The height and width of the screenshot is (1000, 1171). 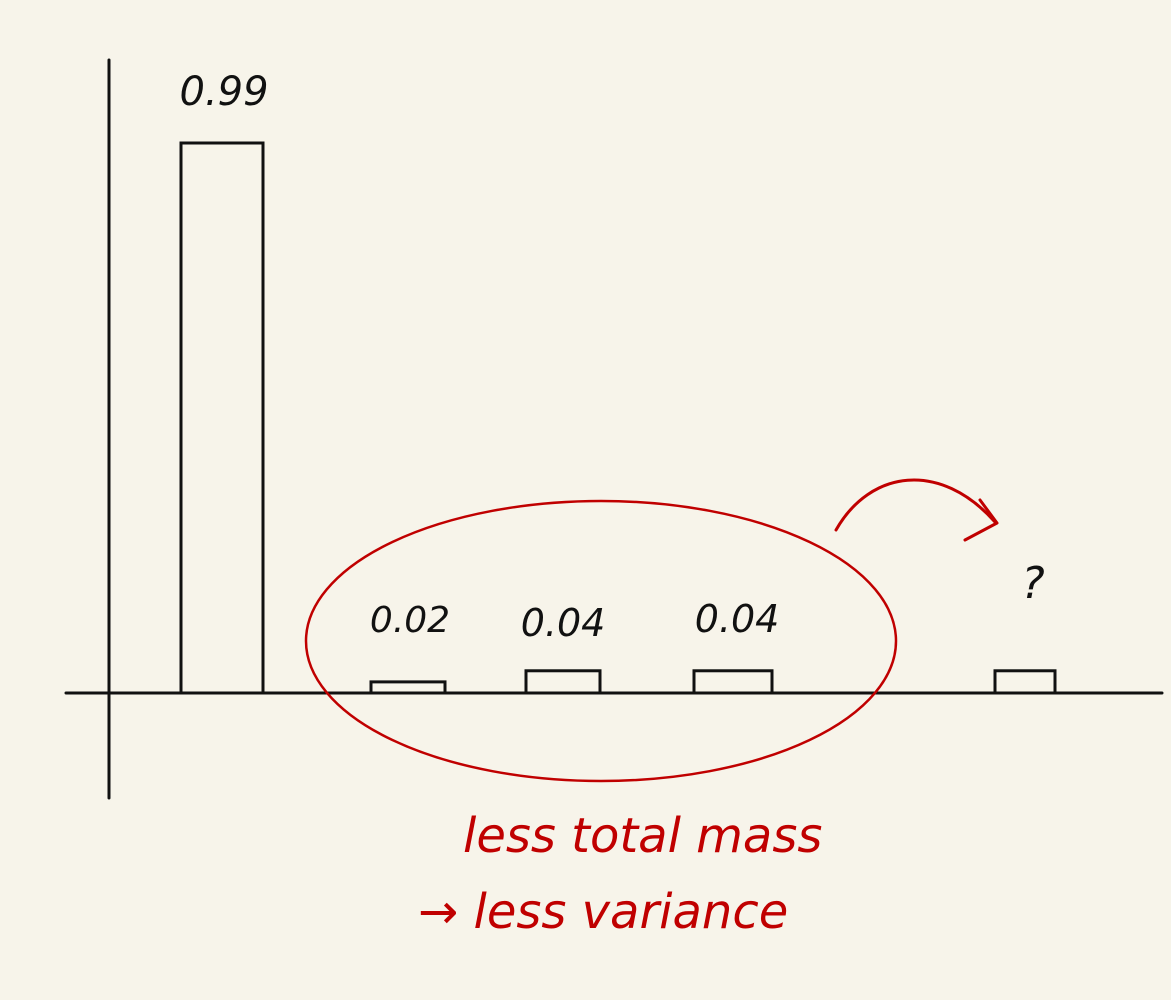 I want to click on annotation-line-1: less total mass, so click(x=642, y=836).